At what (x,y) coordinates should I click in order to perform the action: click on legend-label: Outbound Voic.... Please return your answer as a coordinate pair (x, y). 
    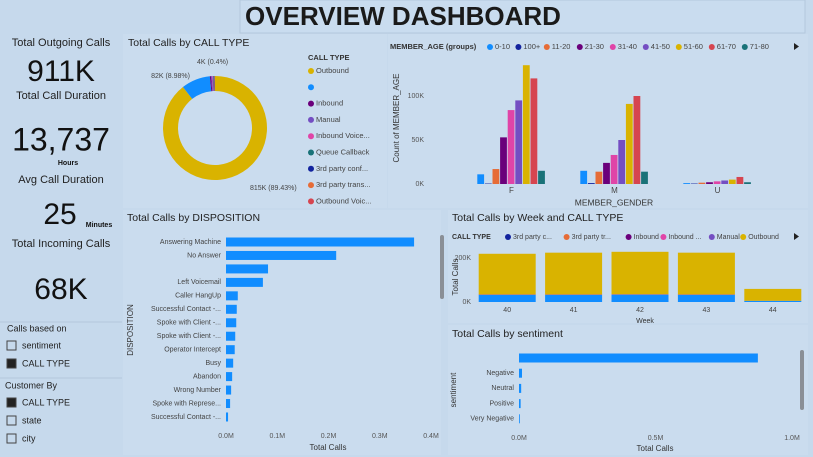
    Looking at the image, I should click on (343, 200).